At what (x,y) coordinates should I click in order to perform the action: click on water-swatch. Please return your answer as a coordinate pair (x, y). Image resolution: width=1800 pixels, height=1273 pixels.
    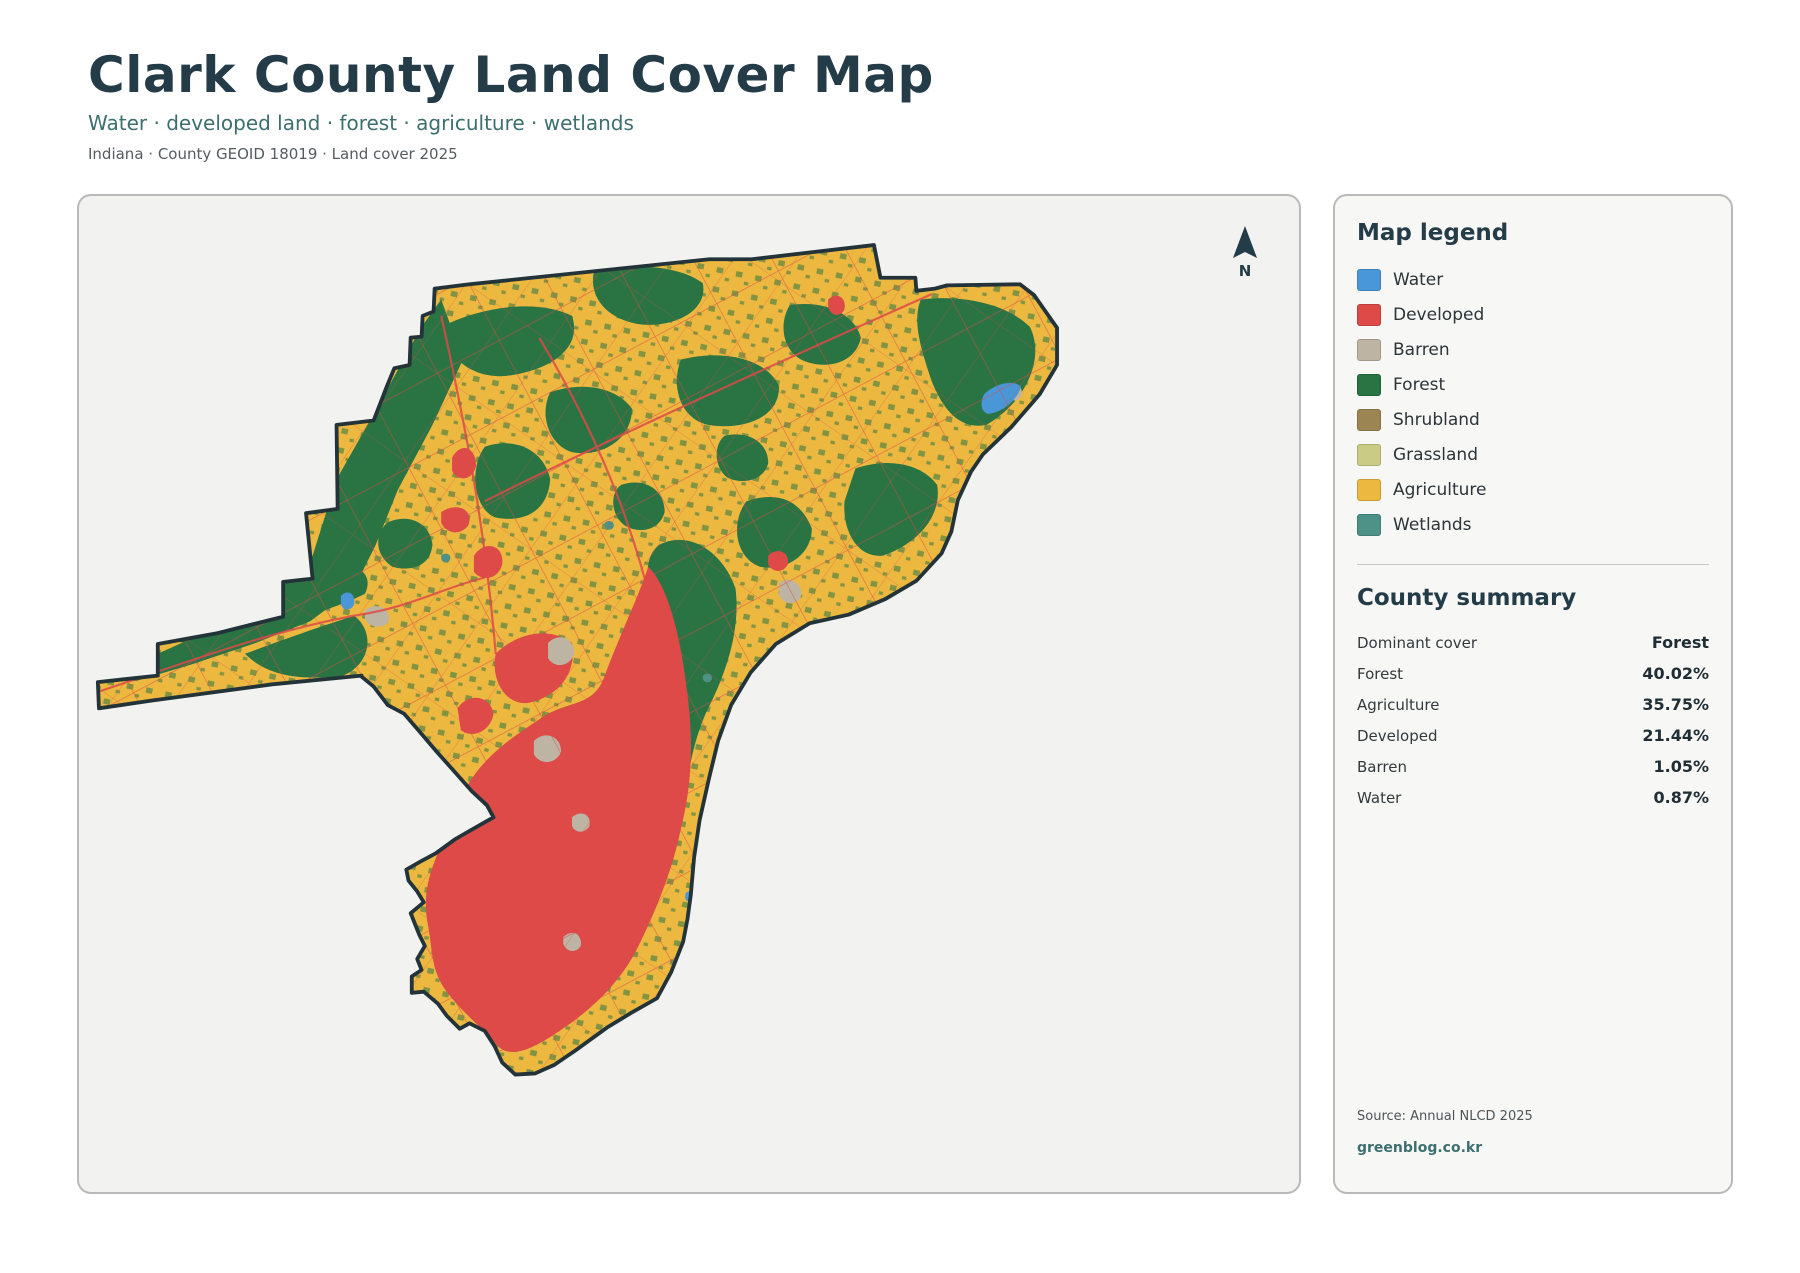
    Looking at the image, I should click on (1369, 279).